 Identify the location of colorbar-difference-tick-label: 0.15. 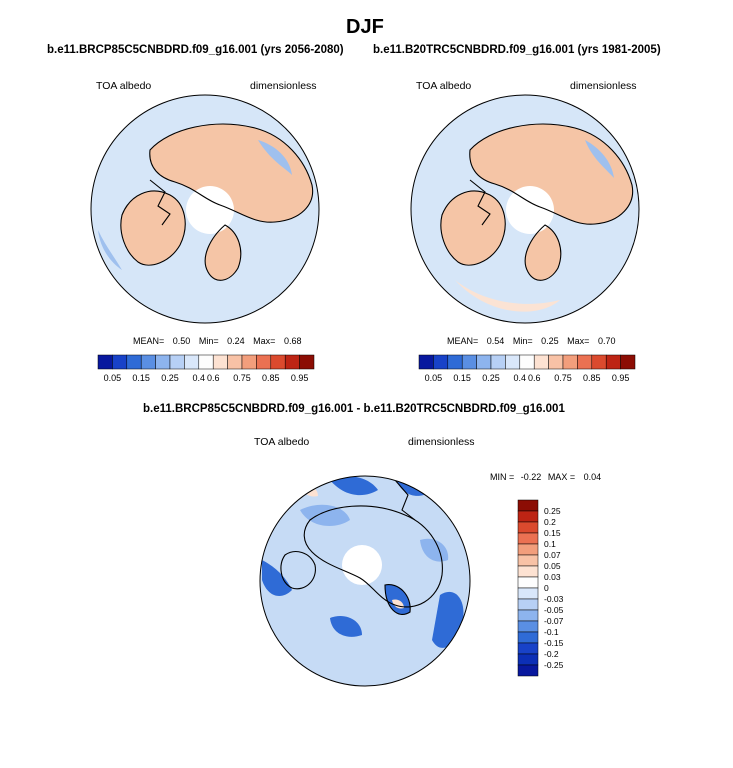
(552, 533).